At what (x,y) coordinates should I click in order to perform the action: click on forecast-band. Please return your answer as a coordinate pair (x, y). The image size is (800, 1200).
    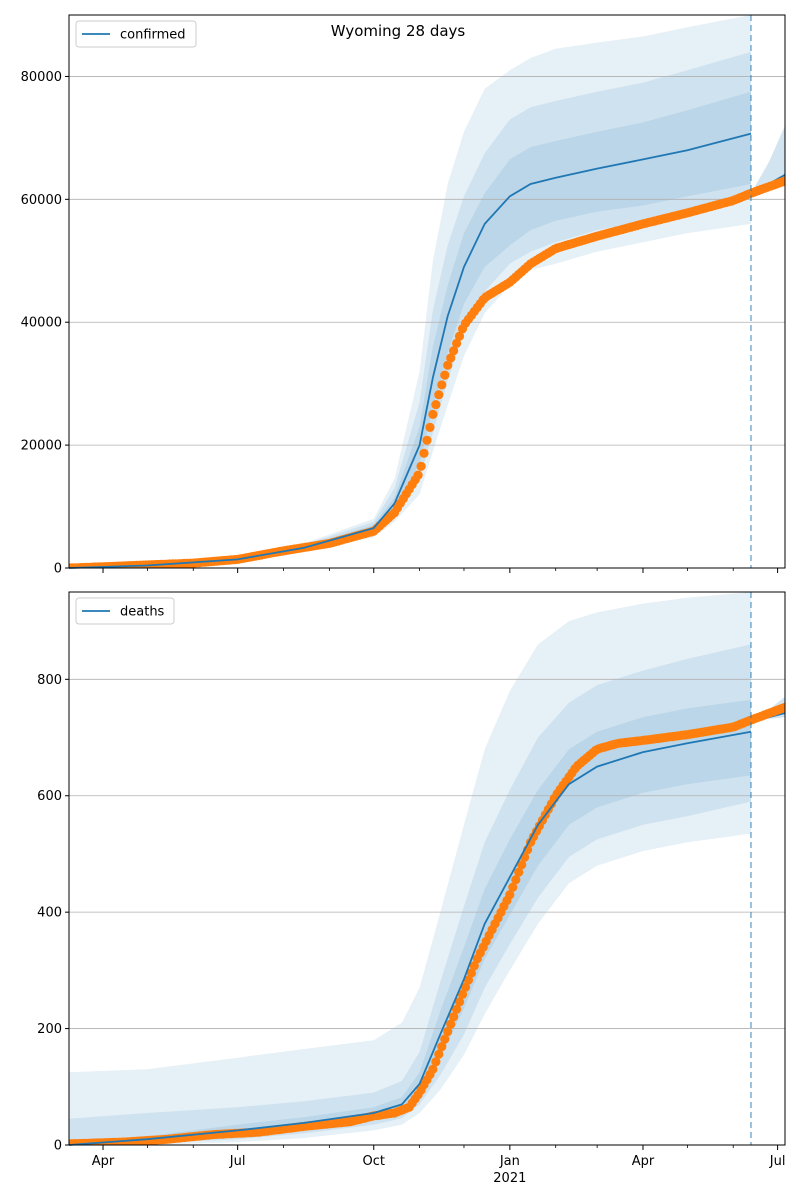
    Looking at the image, I should click on (768, 159).